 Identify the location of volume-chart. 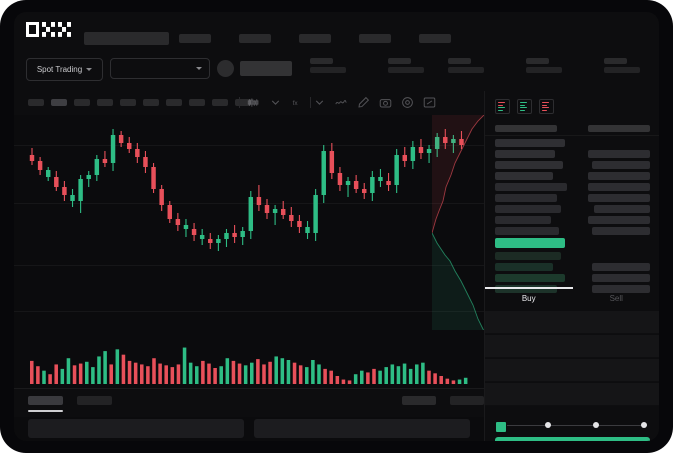
(249, 359).